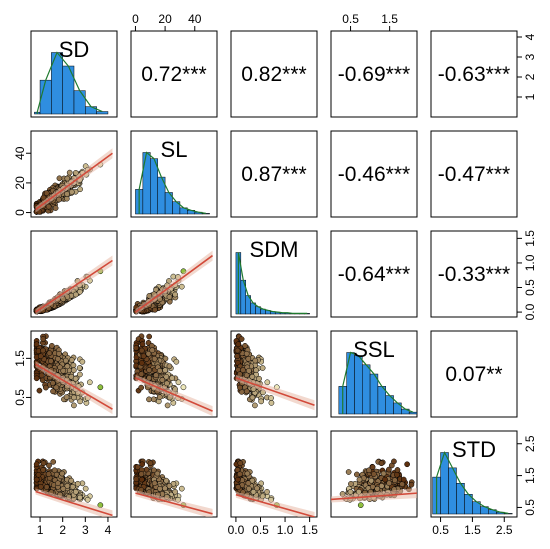  I want to click on variable-name: SSL, so click(374, 349).